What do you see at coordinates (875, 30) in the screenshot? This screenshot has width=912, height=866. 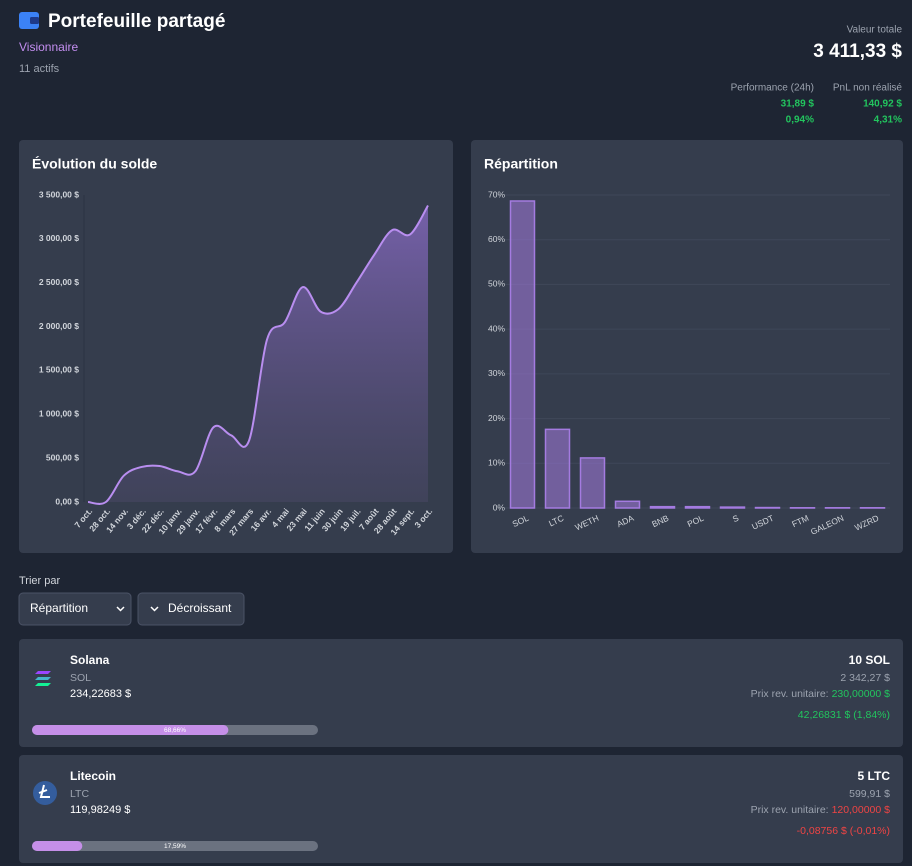 I see `total-label: Valeur totale` at bounding box center [875, 30].